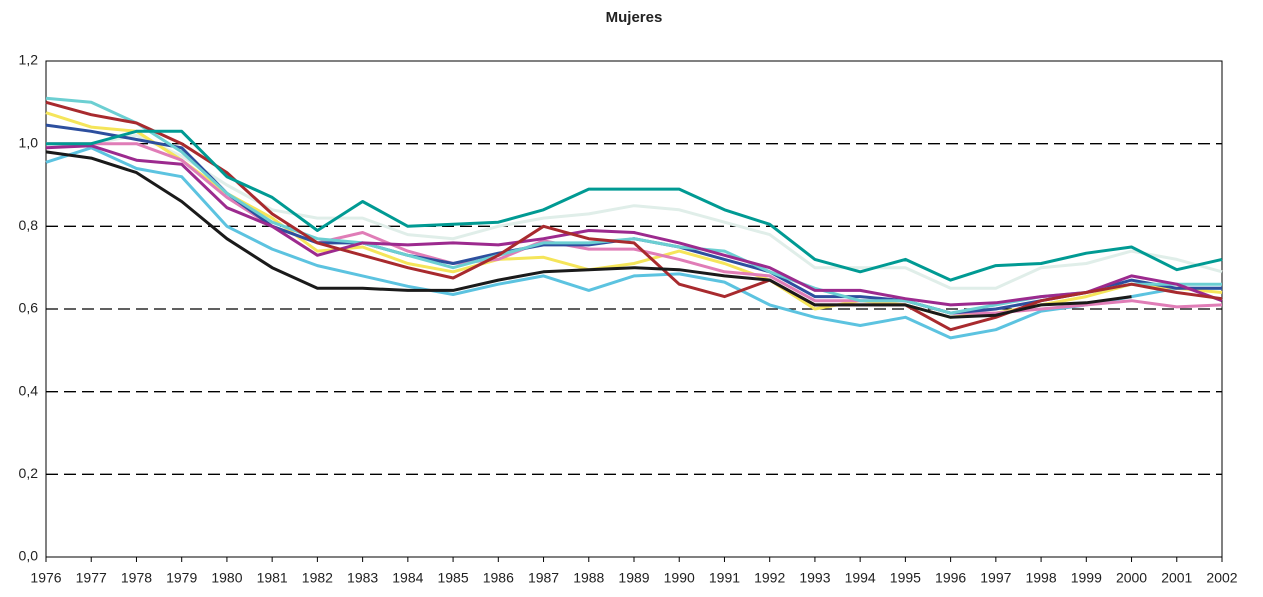 The image size is (1263, 597). I want to click on y-tick-label: 0,2, so click(29, 473).